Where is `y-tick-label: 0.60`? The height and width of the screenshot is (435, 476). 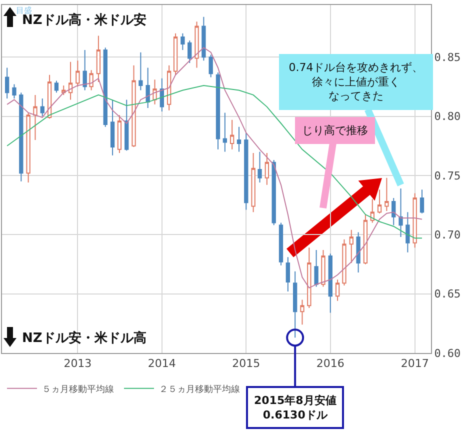
y-tick-label: 0.60 is located at coordinates (447, 353).